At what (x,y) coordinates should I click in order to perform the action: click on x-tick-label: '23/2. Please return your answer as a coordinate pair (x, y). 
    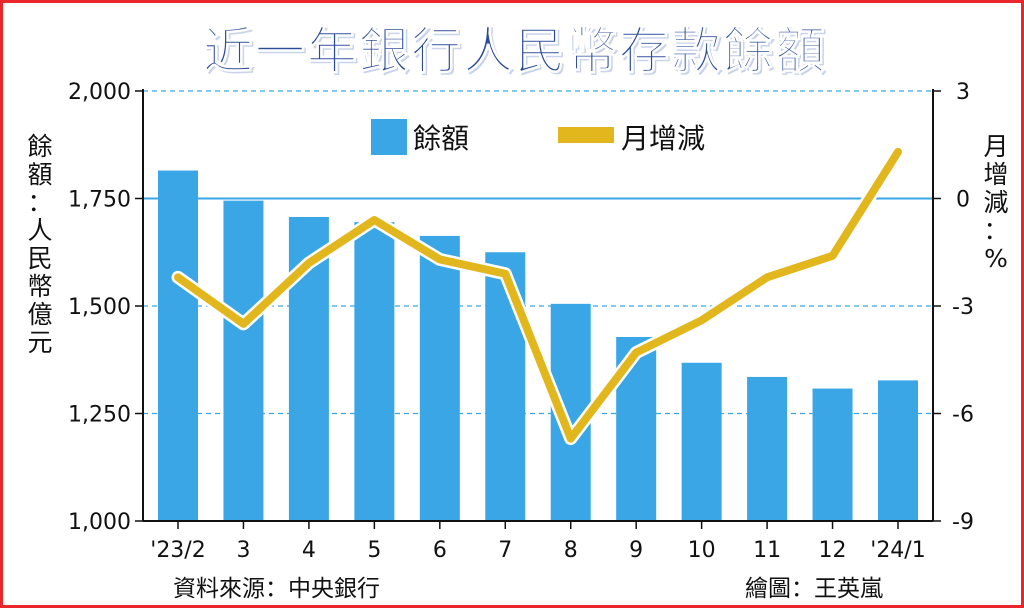
    Looking at the image, I should click on (177, 550).